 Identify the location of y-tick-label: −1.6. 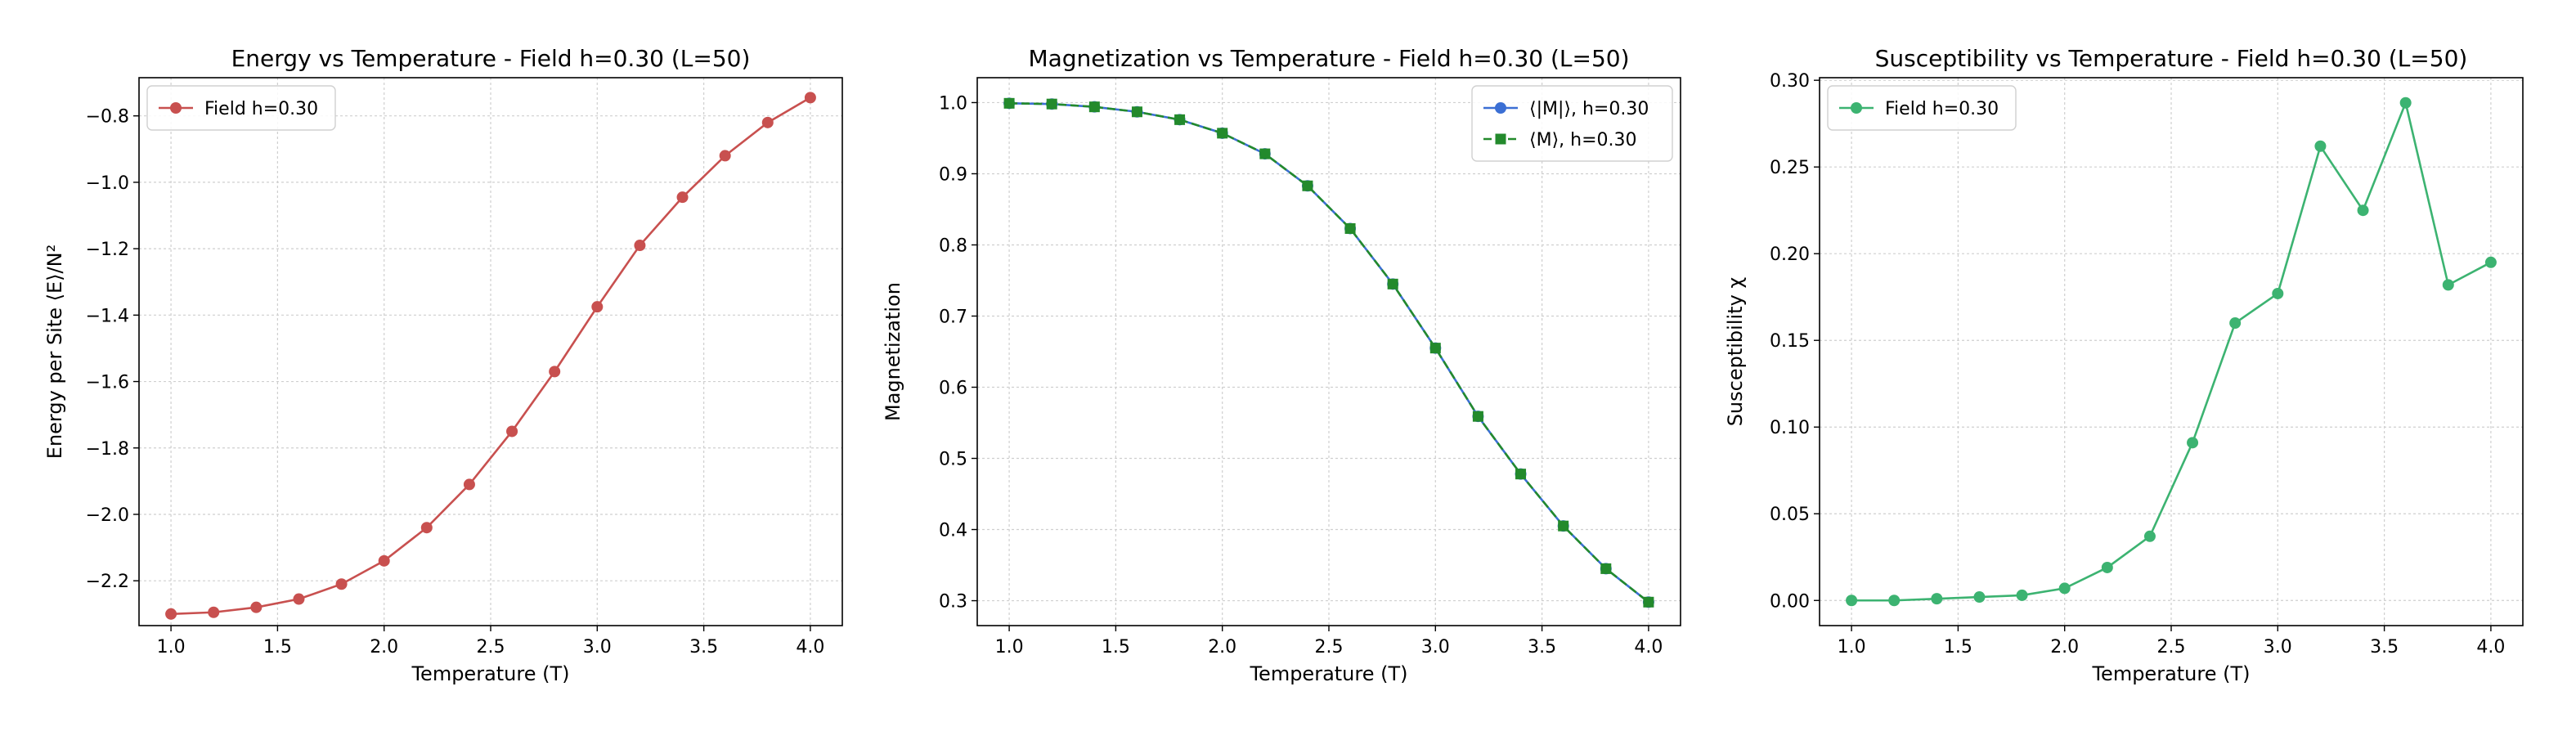
(108, 383).